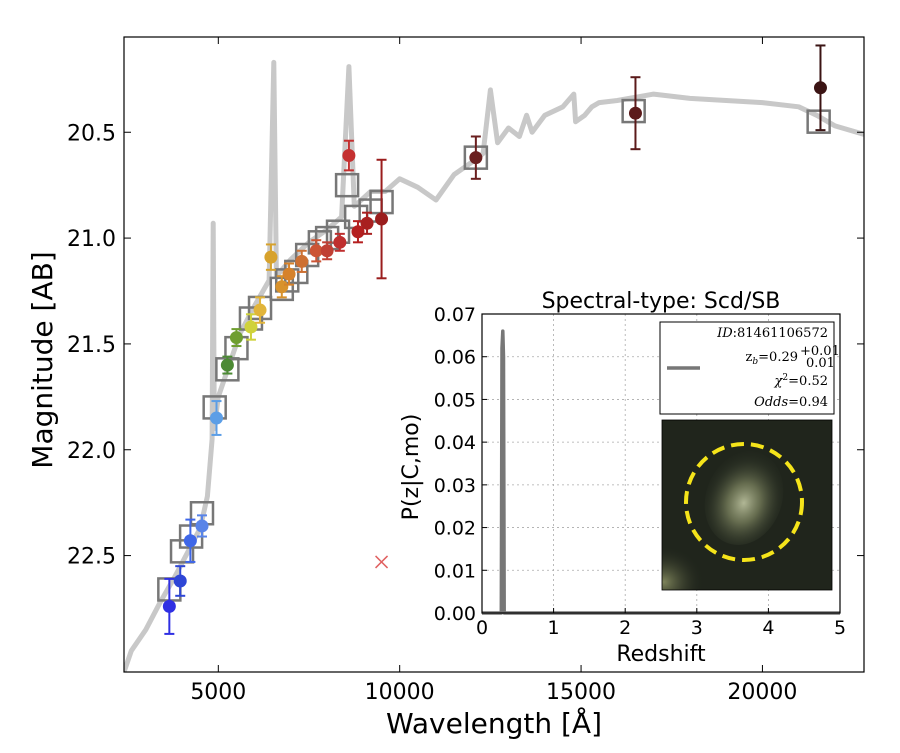 The height and width of the screenshot is (753, 900). What do you see at coordinates (411, 467) in the screenshot?
I see `inset-y-axis-label: P(z|C,mo)` at bounding box center [411, 467].